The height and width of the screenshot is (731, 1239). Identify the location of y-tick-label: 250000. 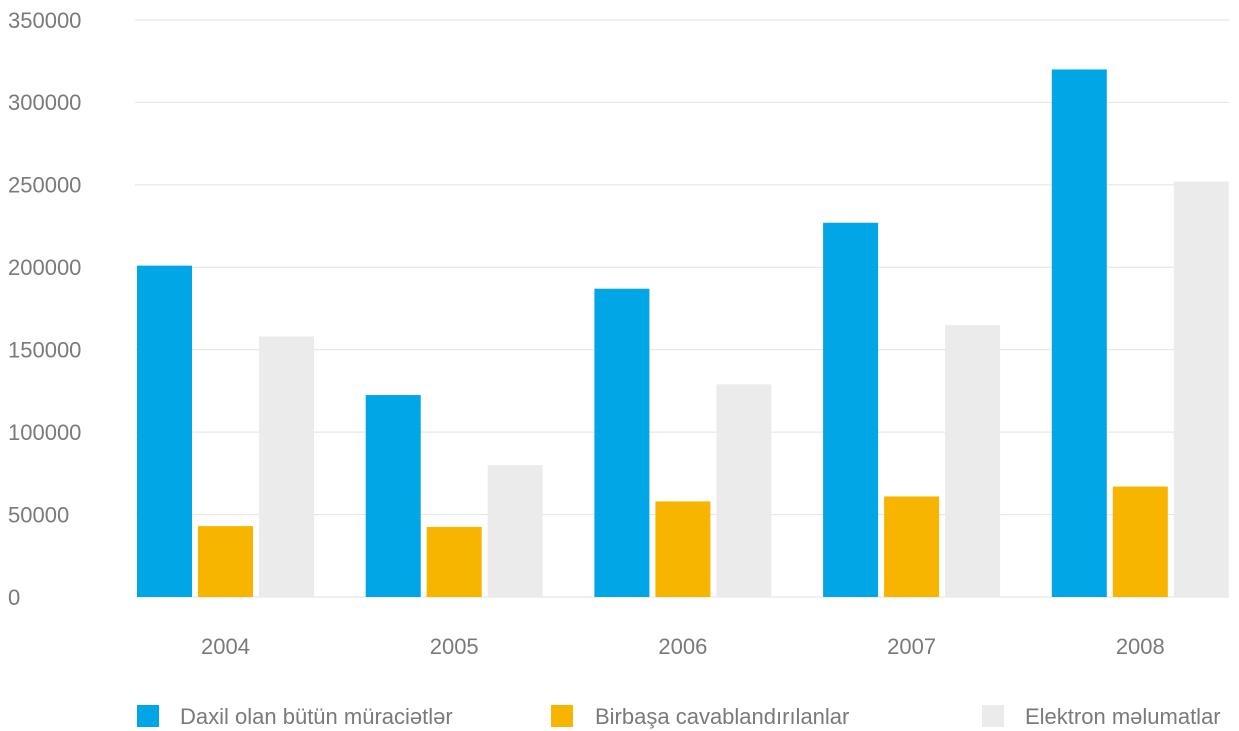
(44, 185).